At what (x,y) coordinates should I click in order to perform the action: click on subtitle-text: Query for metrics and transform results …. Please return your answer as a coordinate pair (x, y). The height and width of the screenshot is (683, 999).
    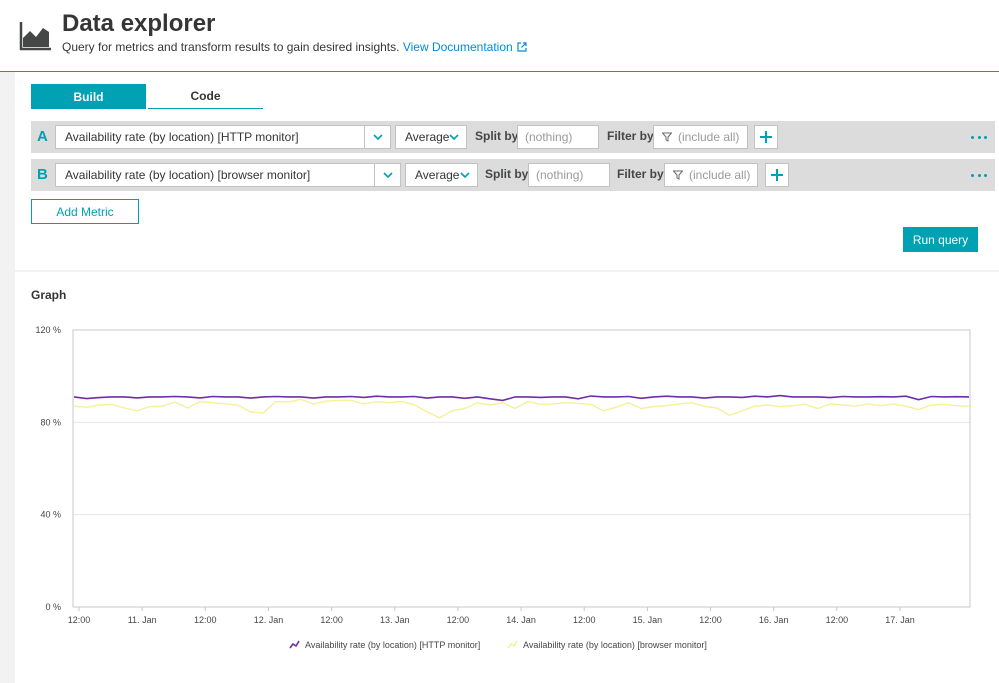
    Looking at the image, I should click on (231, 47).